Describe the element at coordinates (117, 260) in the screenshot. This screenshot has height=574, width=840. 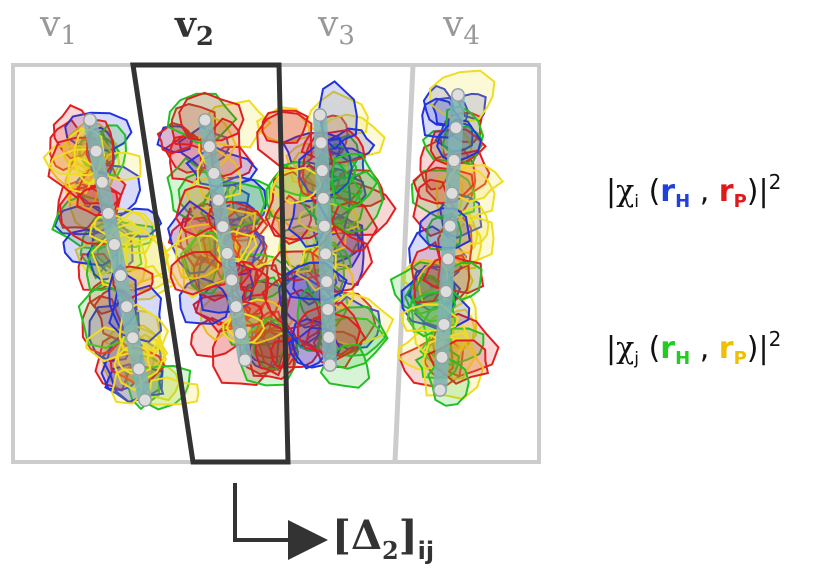
I see `v1-molecule` at that location.